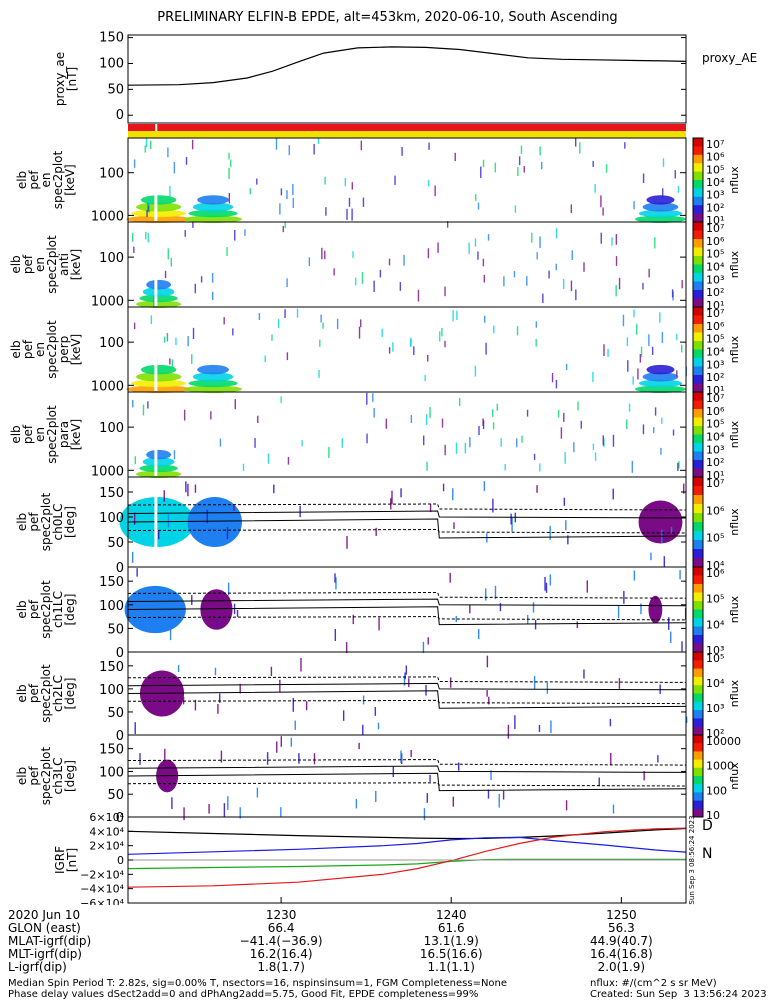 The height and width of the screenshot is (1000, 775). I want to click on panel-1-ylabel-2: en, so click(46, 180).